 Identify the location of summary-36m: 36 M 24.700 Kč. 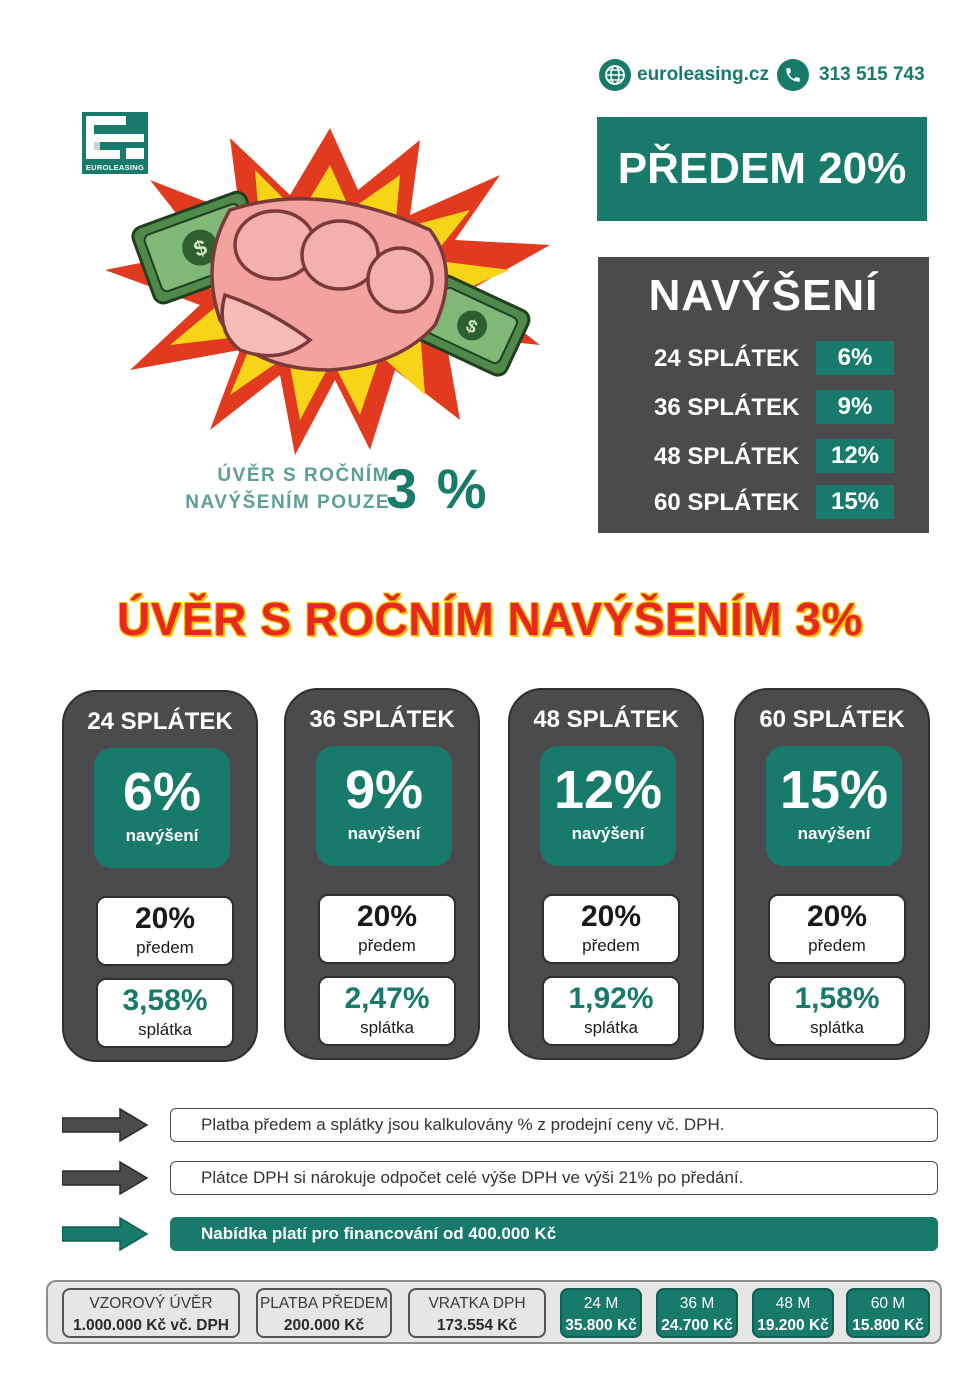
(697, 1313).